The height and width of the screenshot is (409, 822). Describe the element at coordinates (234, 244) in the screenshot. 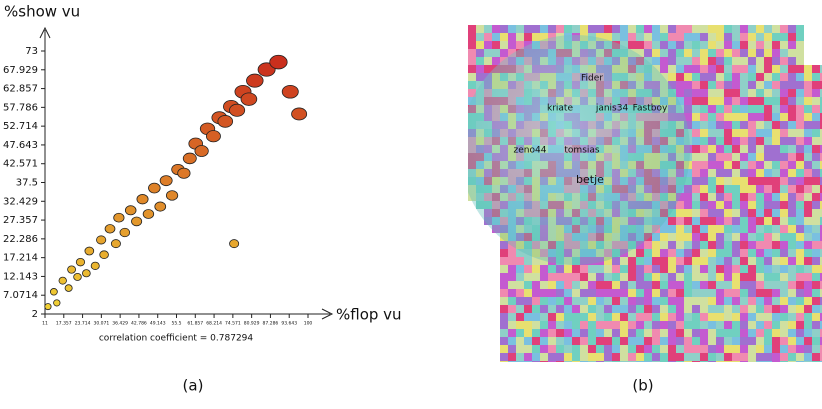

I see `point` at that location.